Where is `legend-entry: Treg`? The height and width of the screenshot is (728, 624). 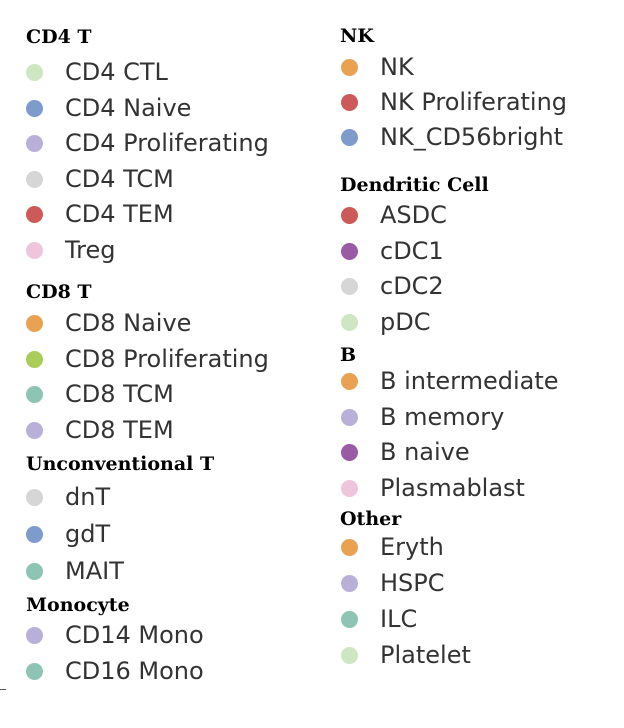 legend-entry: Treg is located at coordinates (70, 250).